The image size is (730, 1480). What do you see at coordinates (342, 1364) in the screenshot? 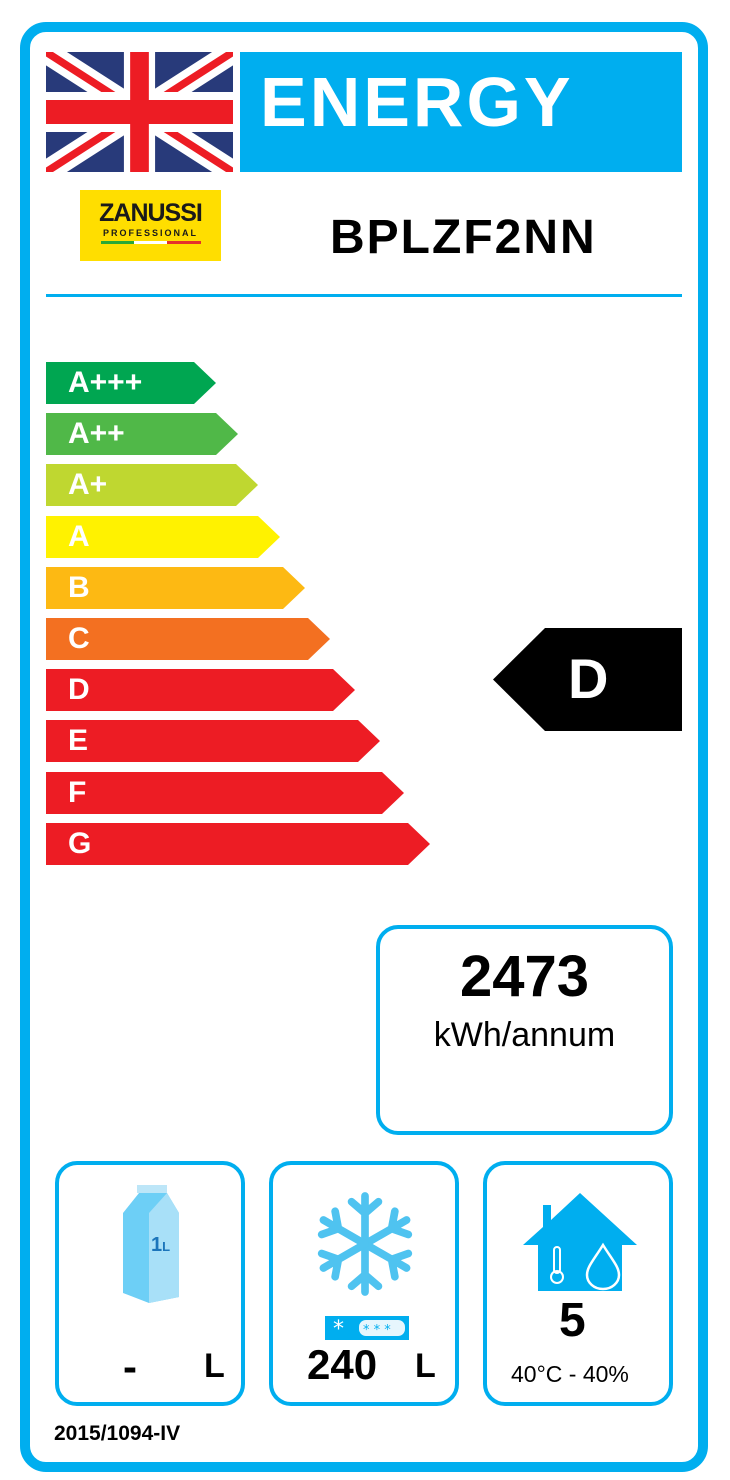
I see `frozen-volume: 240` at bounding box center [342, 1364].